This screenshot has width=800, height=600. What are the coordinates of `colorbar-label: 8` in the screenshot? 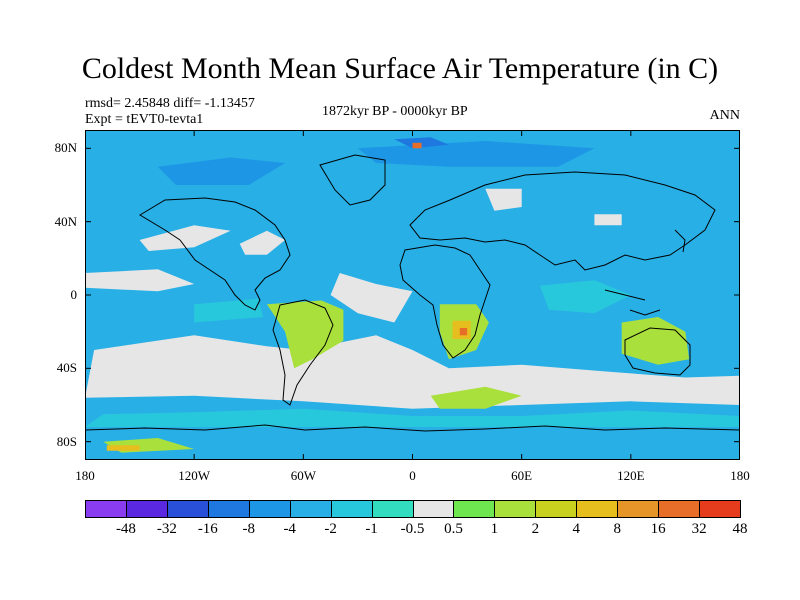 It's located at (617, 529).